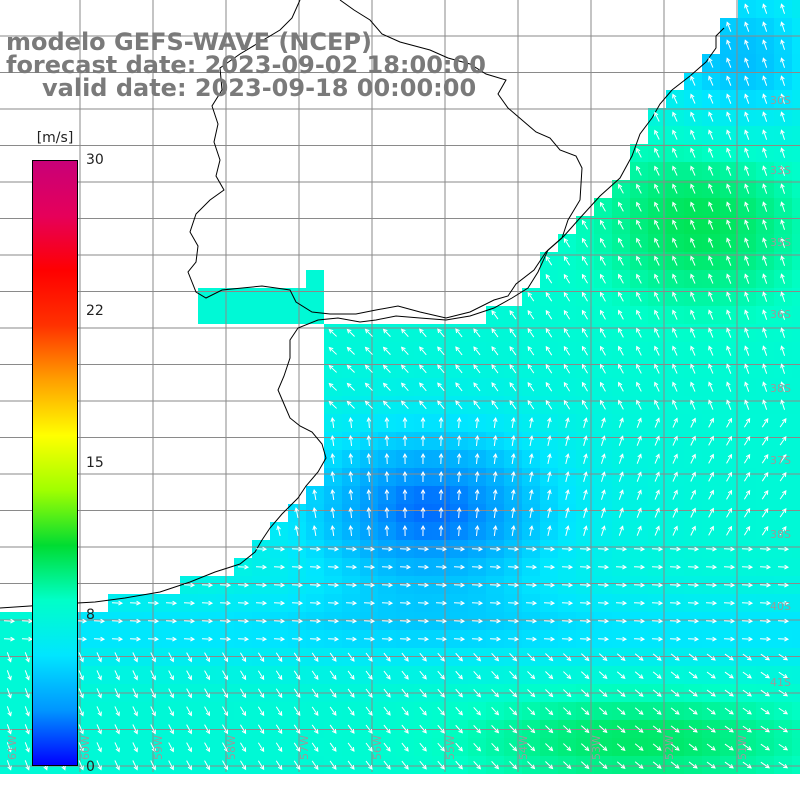 This screenshot has height=800, width=800. What do you see at coordinates (450, 747) in the screenshot?
I see `lon-label: 55W` at bounding box center [450, 747].